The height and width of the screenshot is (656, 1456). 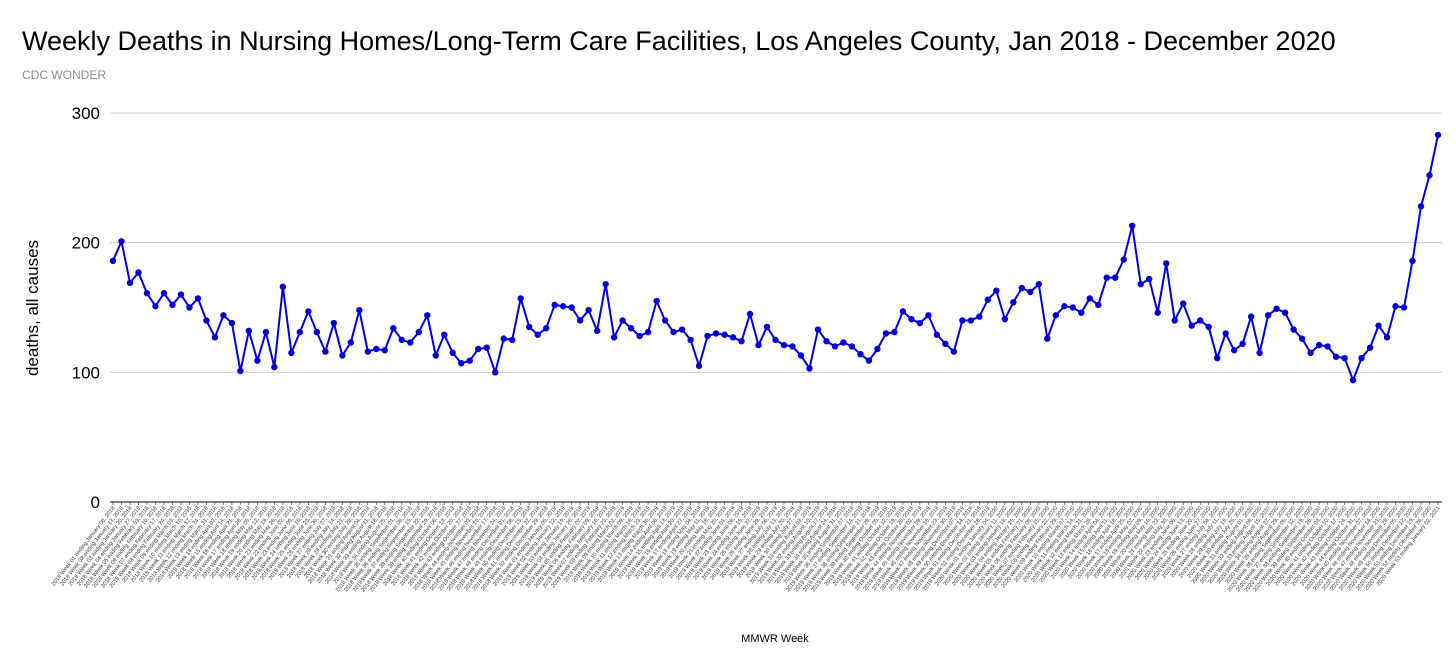 What do you see at coordinates (32, 308) in the screenshot?
I see `y-axis-label: deaths, all causes` at bounding box center [32, 308].